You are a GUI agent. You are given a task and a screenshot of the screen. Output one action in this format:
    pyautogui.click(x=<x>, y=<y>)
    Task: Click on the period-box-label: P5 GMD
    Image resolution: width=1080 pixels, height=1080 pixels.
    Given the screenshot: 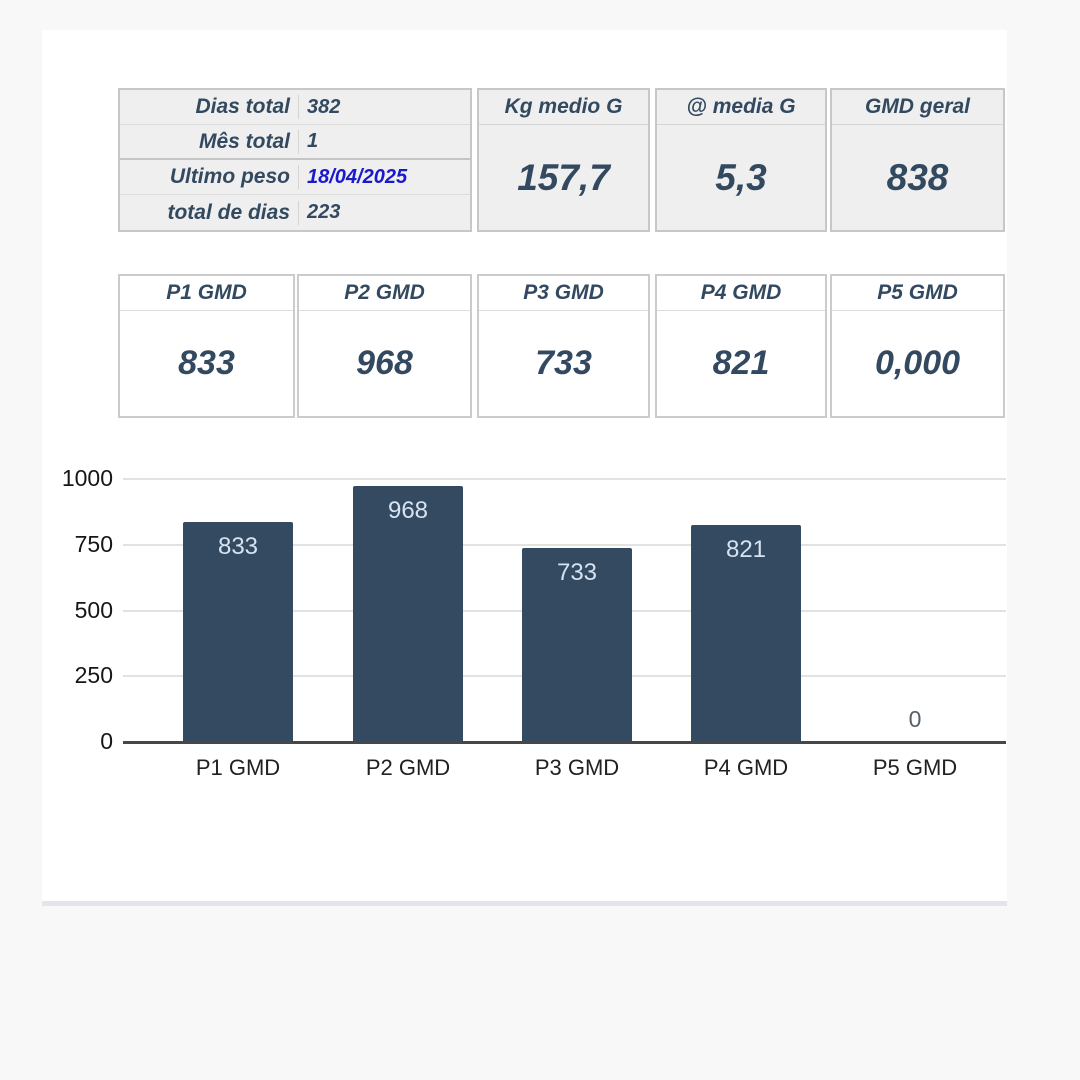 What is the action you would take?
    pyautogui.click(x=917, y=293)
    